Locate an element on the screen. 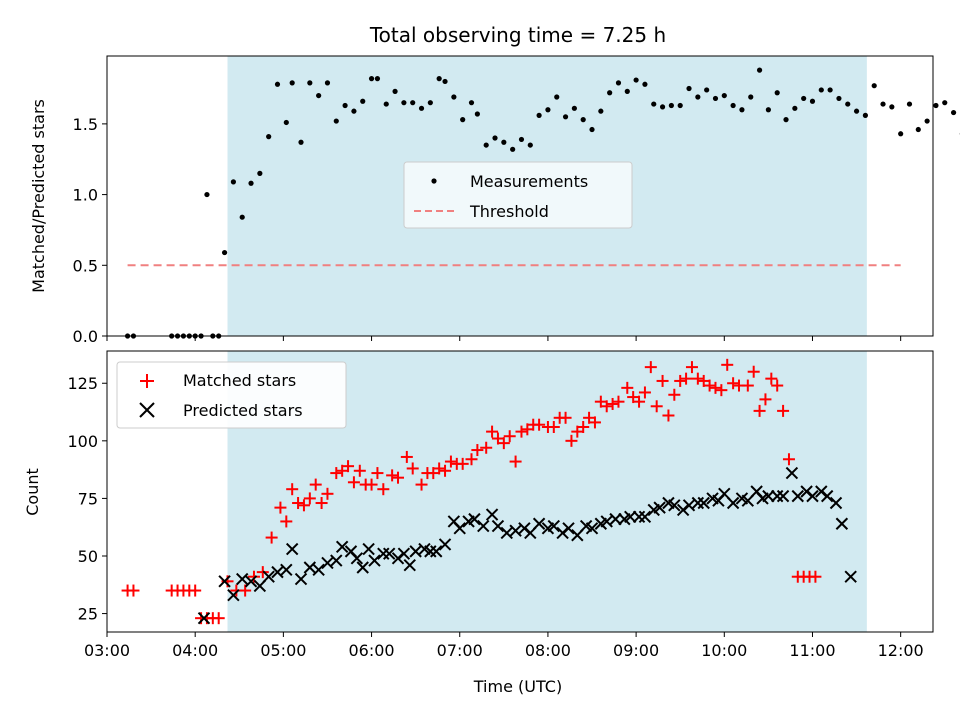 The width and height of the screenshot is (960, 724). y-tick-label: 0.0 is located at coordinates (85, 336).